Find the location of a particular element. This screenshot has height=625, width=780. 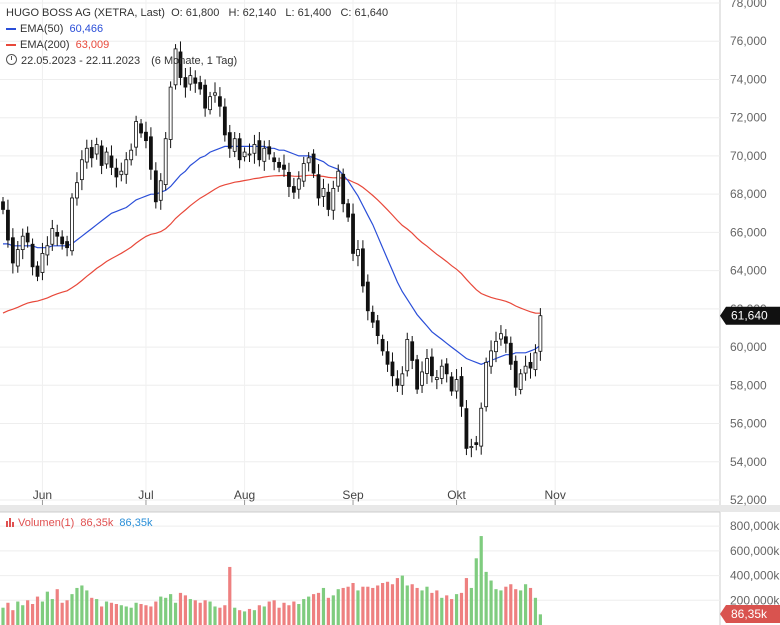

month-tick-label: Aug is located at coordinates (244, 495).